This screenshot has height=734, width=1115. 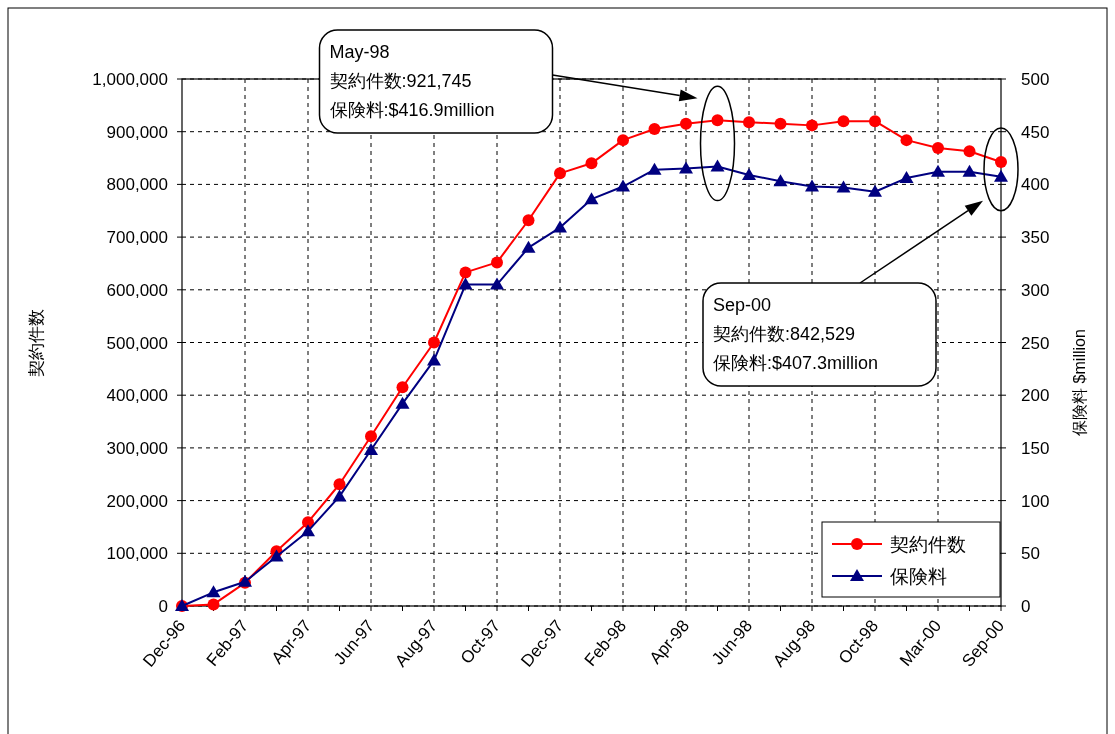 I want to click on y2-tick-label: 300, so click(x=1035, y=290).